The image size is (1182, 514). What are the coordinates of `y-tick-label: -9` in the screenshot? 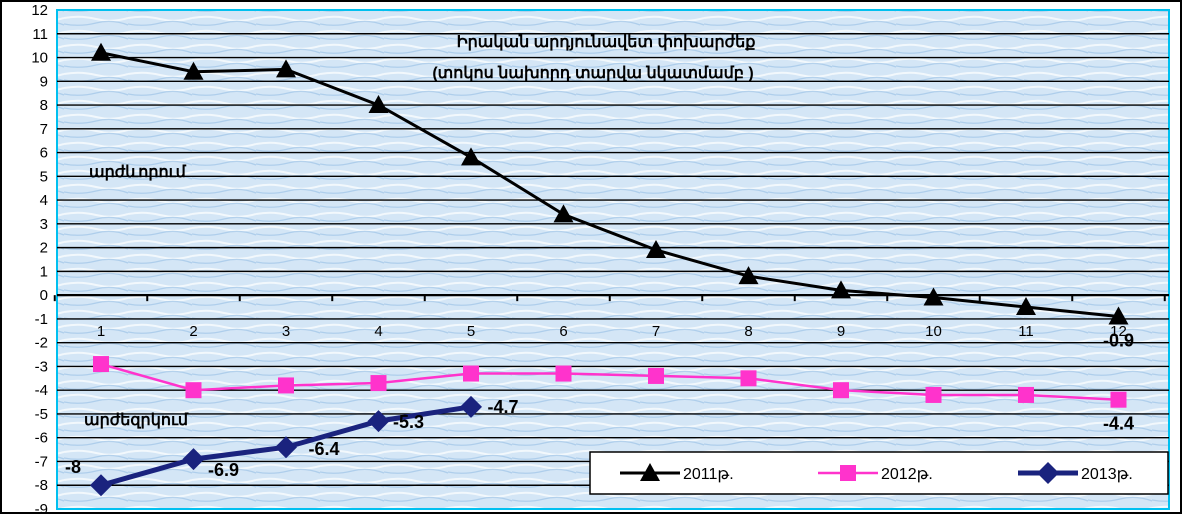 It's located at (41, 507).